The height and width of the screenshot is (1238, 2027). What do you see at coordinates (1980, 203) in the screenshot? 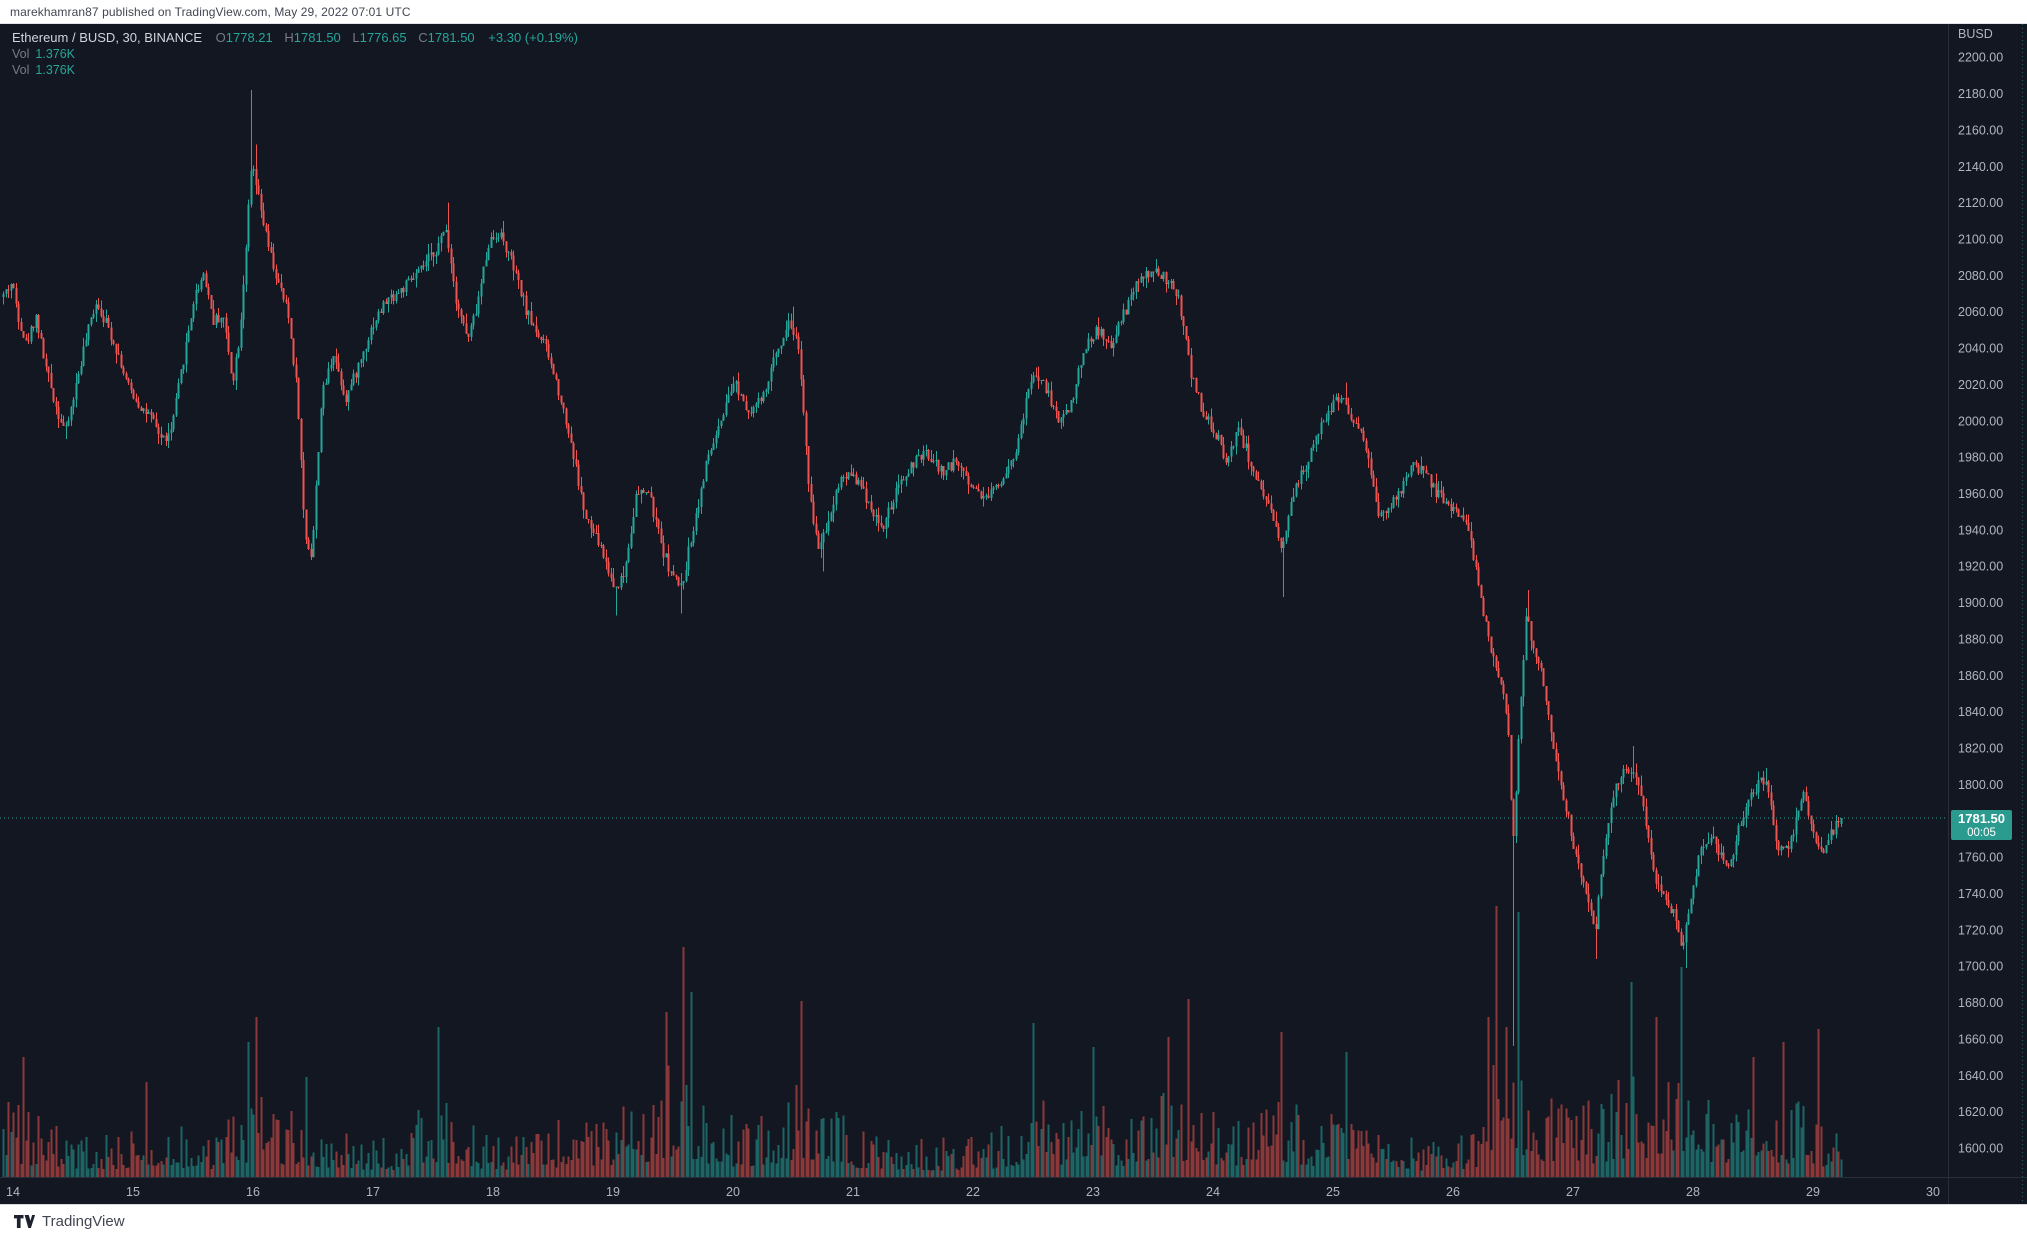
I see `svg-text: 2120.00` at bounding box center [1980, 203].